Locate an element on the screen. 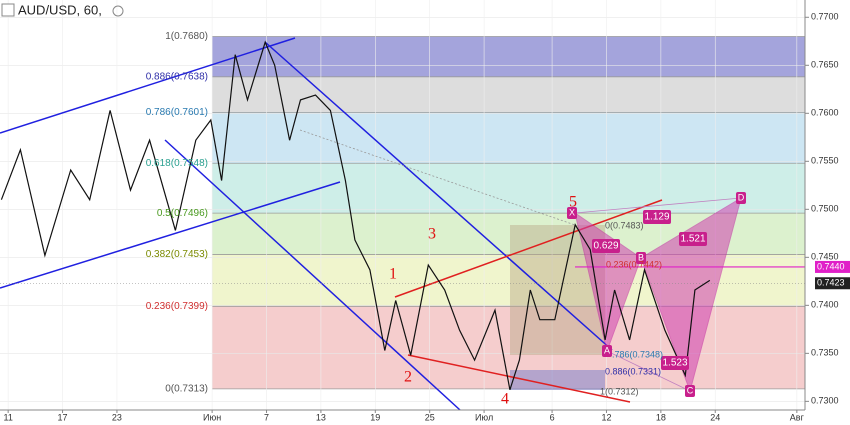 The image size is (850, 425). harmonic-xab is located at coordinates (608, 282).